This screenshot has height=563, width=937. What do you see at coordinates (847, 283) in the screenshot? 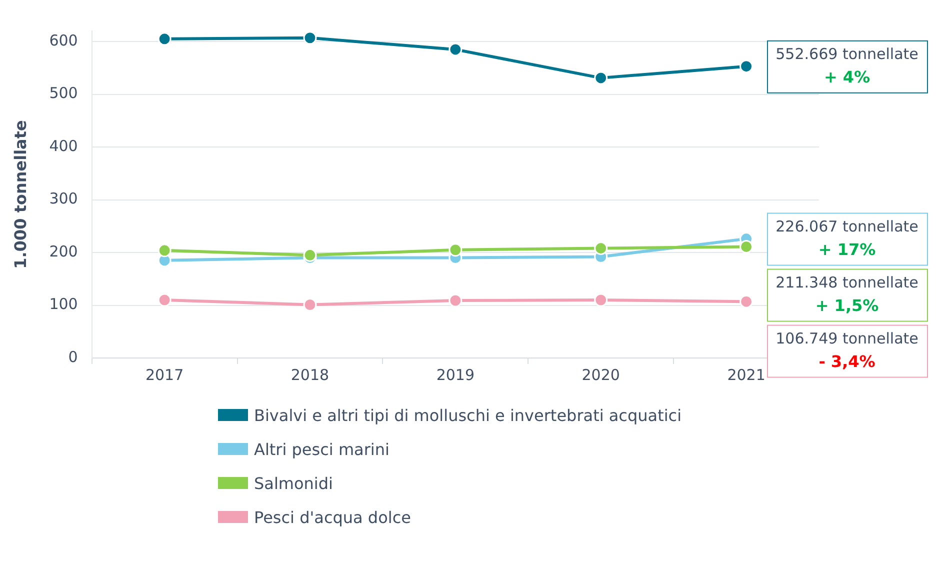
I see `annotation: 211.348 tonnellate` at bounding box center [847, 283].